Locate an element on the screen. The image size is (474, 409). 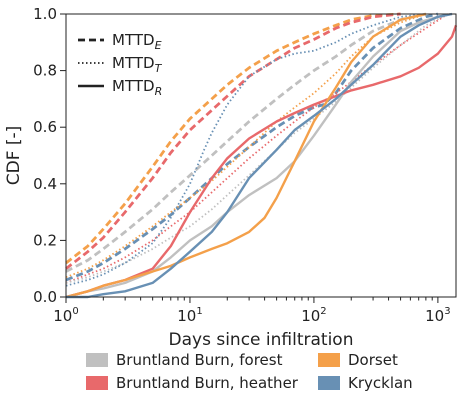
color-legend-label: Krycklan is located at coordinates (380, 383).